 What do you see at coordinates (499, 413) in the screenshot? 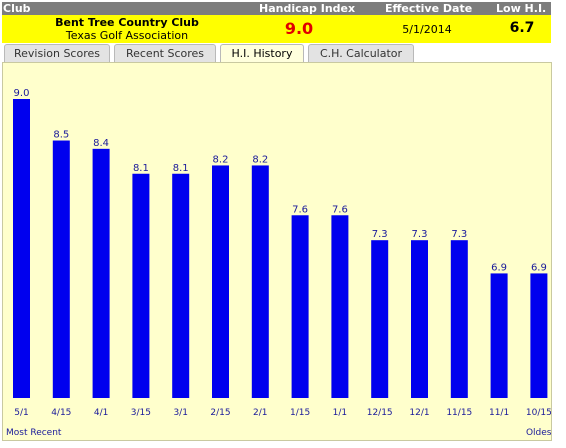
I see `x-tick-label: 11/1` at bounding box center [499, 413].